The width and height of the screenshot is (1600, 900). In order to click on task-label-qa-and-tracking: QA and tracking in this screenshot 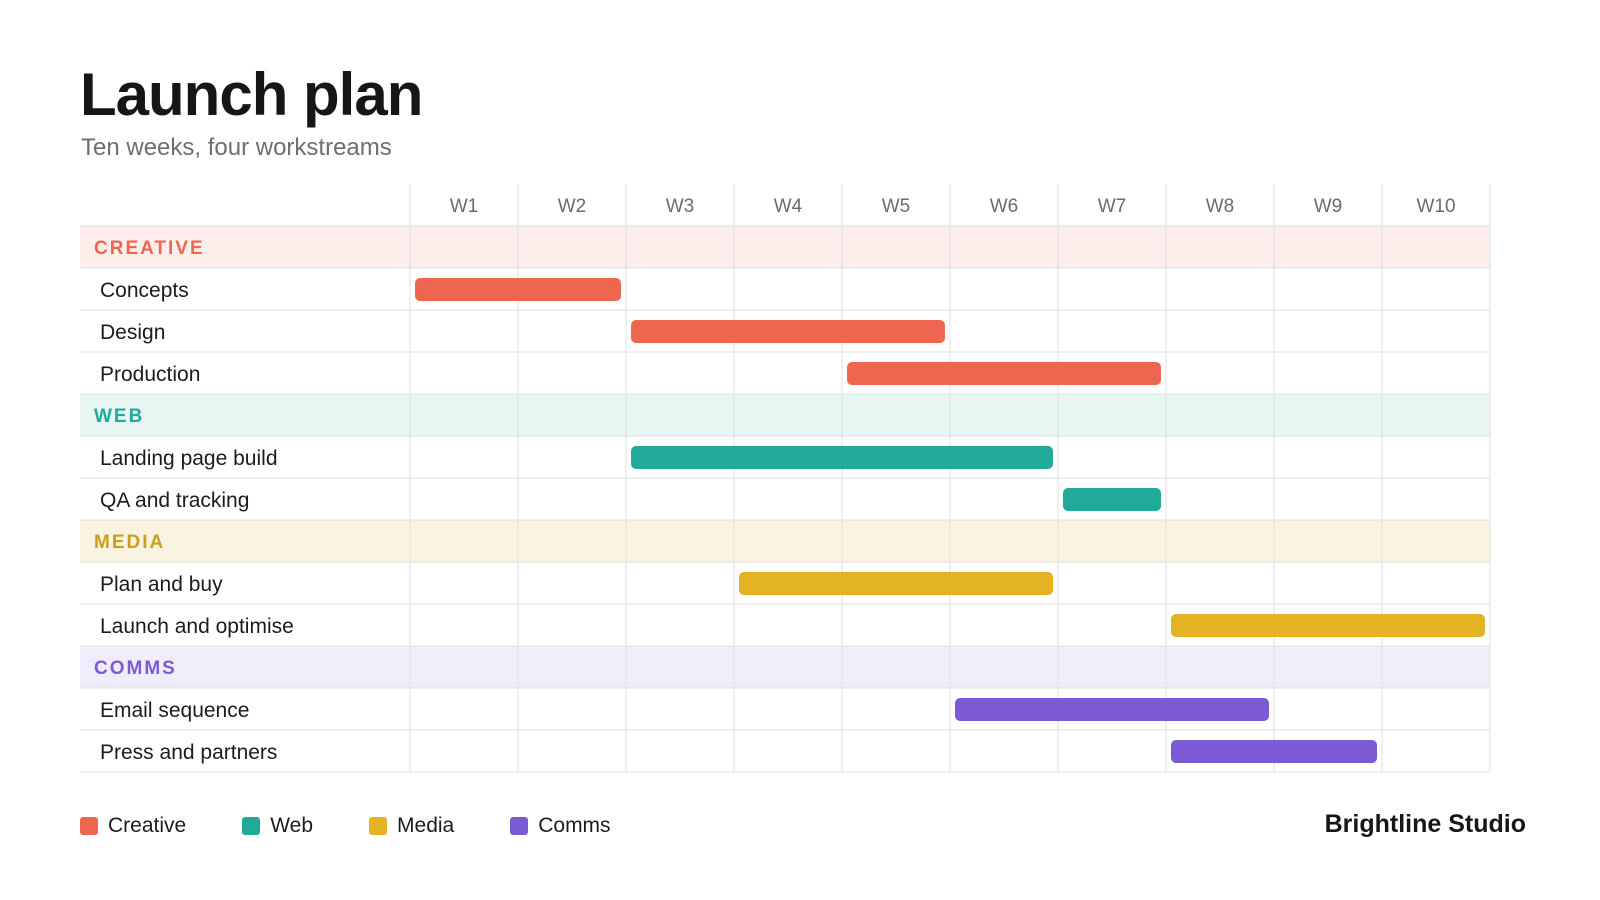, I will do `click(174, 500)`.